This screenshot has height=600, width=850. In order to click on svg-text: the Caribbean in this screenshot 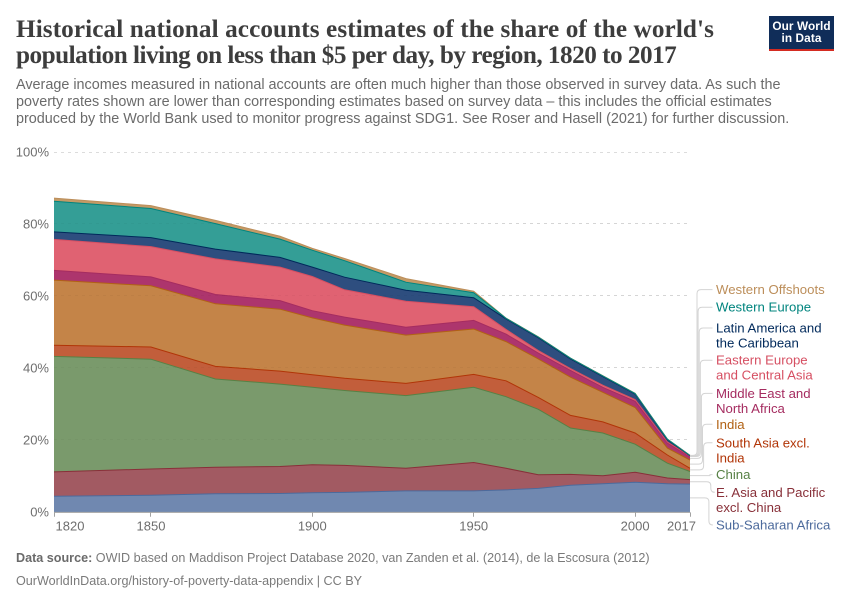, I will do `click(757, 343)`.